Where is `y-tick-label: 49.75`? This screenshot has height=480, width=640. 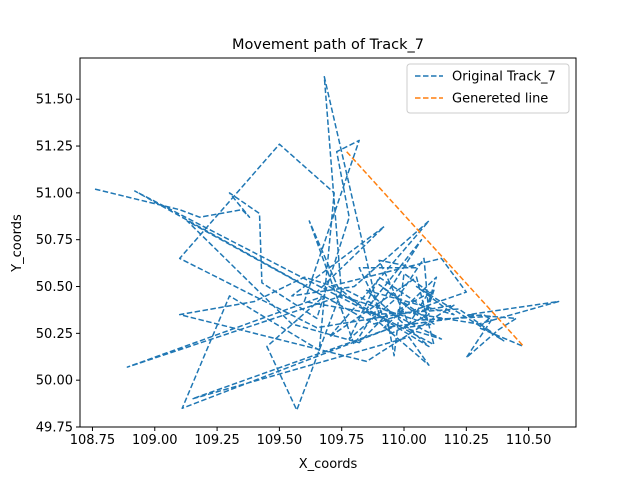 y-tick-label: 49.75 is located at coordinates (54, 428).